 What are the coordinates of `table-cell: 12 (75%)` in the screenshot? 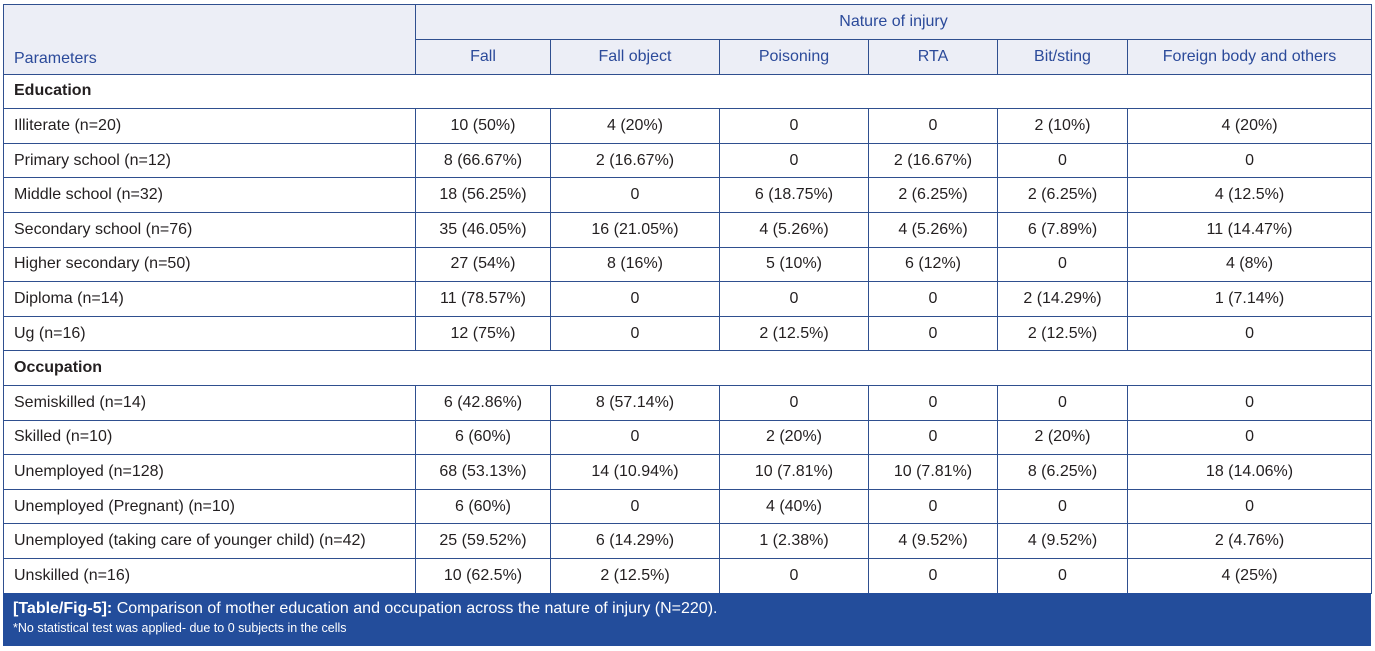 It's located at (483, 333).